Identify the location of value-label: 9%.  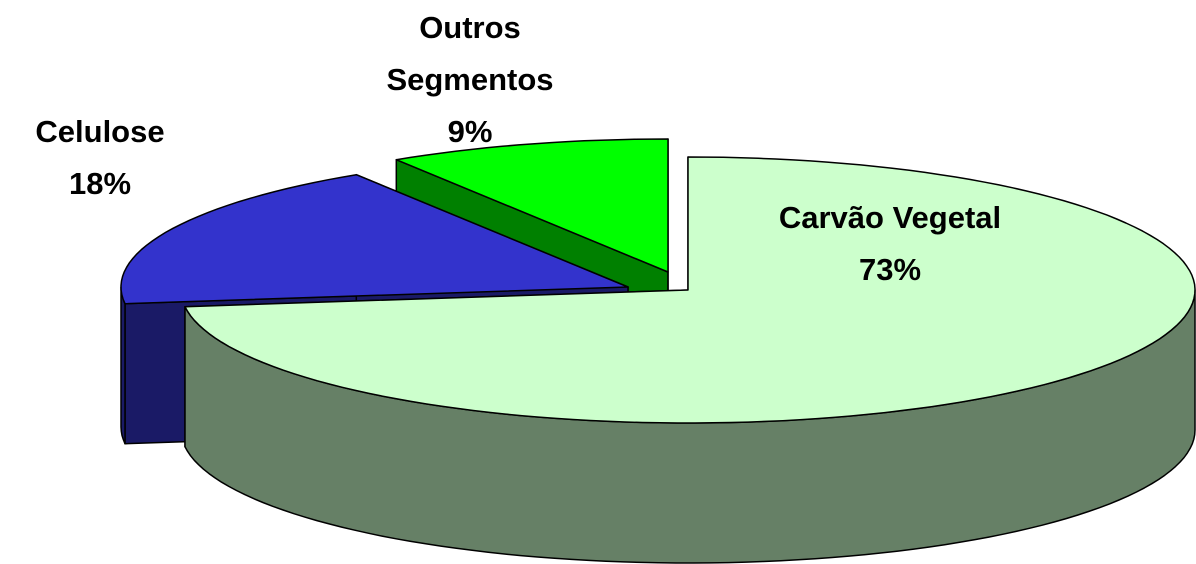
(470, 131).